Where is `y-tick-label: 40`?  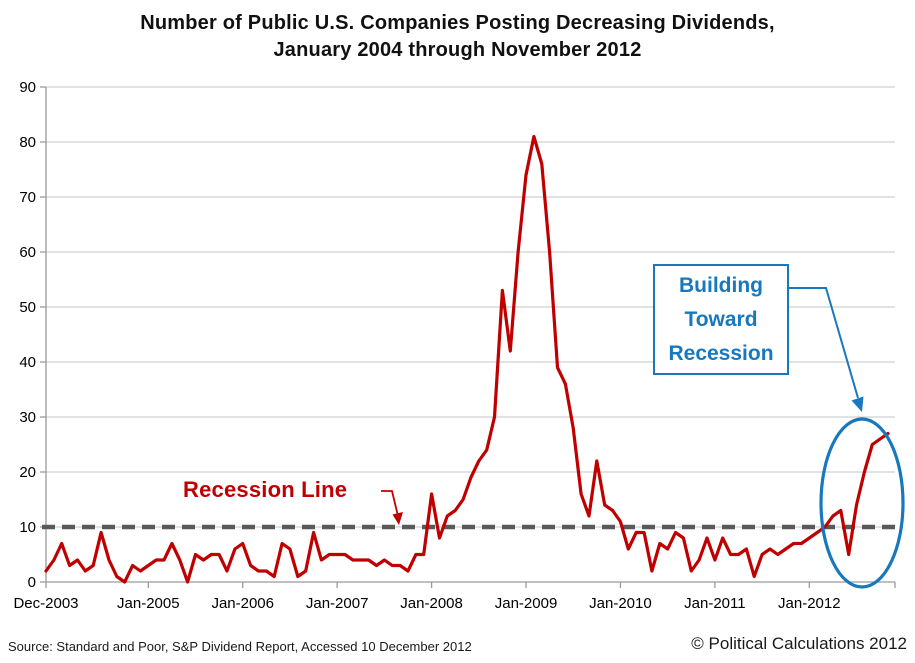 y-tick-label: 40 is located at coordinates (27, 362).